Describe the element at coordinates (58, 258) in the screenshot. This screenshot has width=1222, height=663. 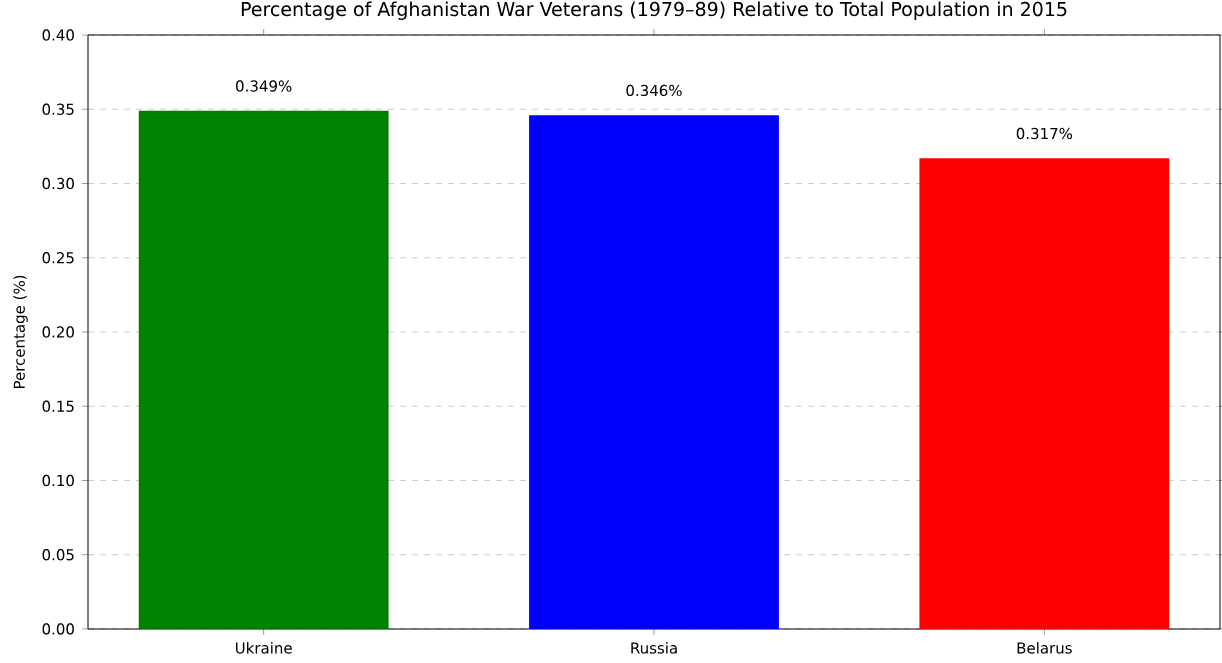
I see `y-tick-label: 0.25` at that location.